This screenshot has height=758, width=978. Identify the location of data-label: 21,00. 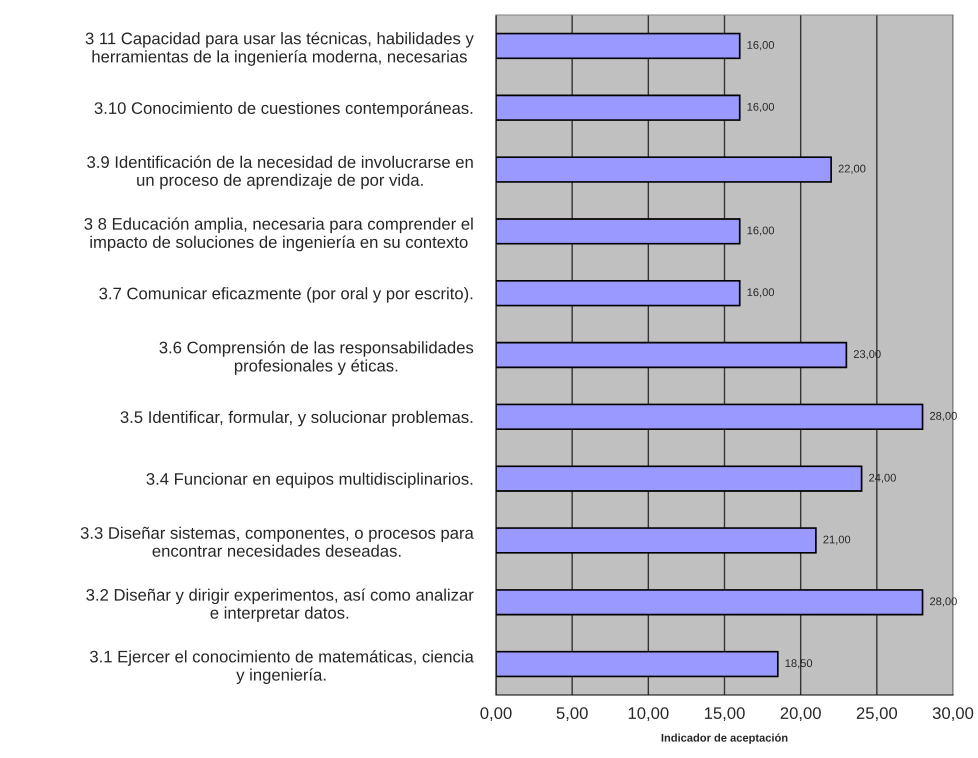
(836, 540).